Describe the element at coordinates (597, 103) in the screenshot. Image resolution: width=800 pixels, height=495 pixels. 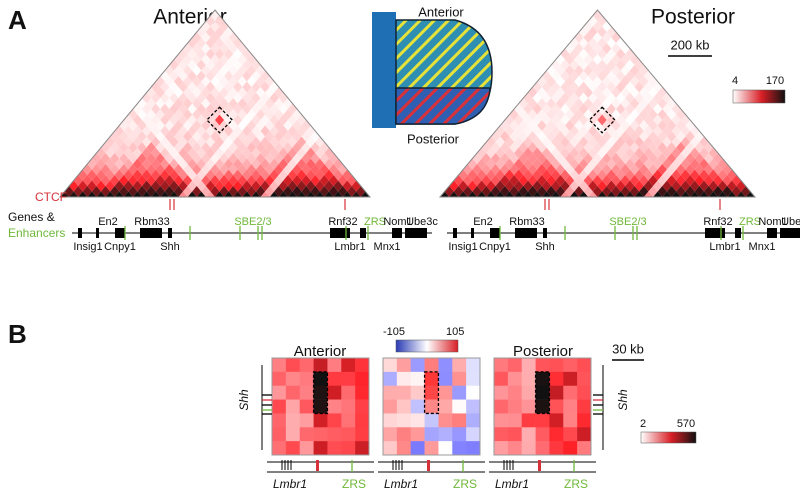
I see `cells` at that location.